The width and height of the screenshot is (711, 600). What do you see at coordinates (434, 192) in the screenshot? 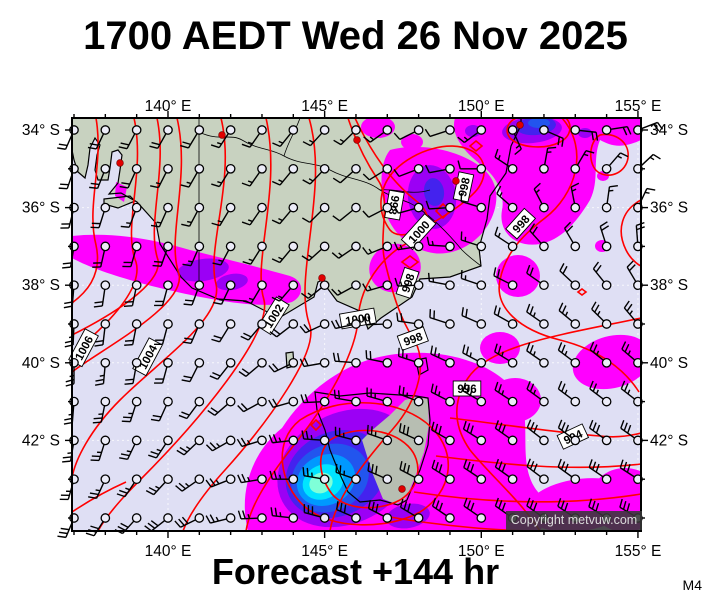
I see `precip-area` at bounding box center [434, 192].